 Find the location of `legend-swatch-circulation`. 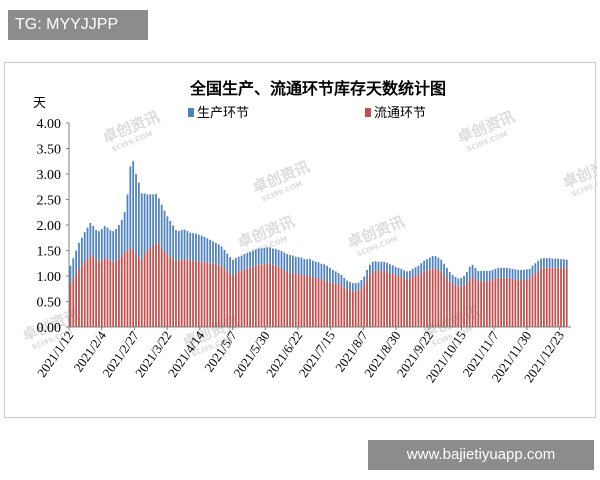

legend-swatch-circulation is located at coordinates (368, 112).